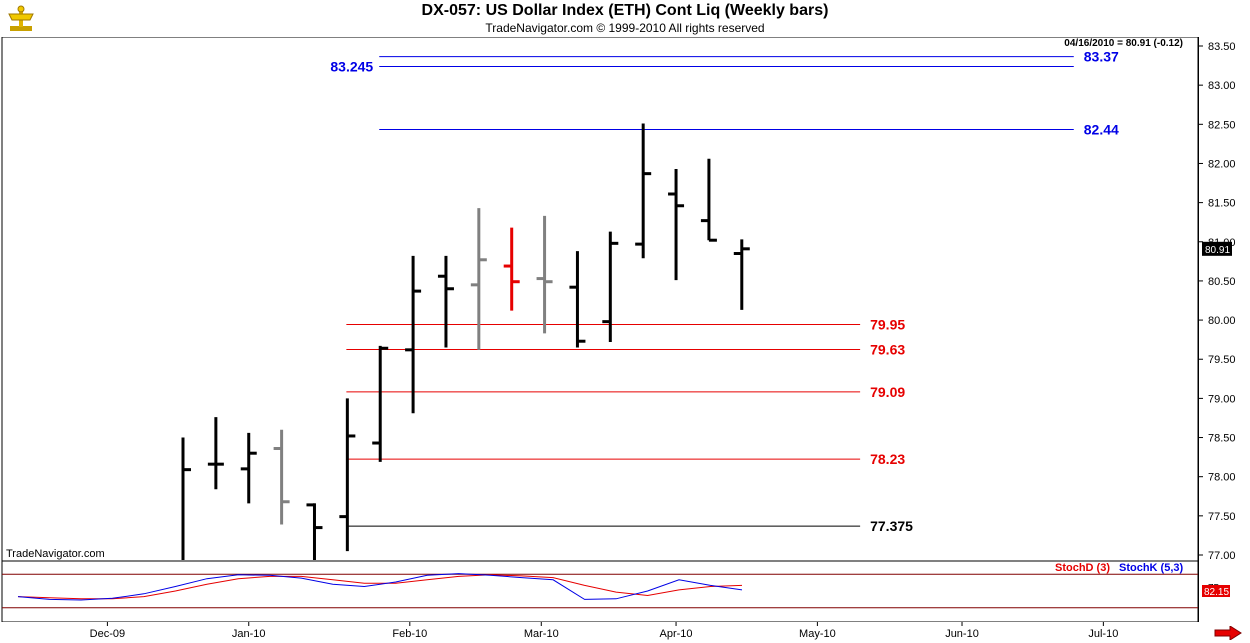 This screenshot has width=1250, height=643. What do you see at coordinates (107, 634) in the screenshot?
I see `x-tick-label: Dec-09` at bounding box center [107, 634].